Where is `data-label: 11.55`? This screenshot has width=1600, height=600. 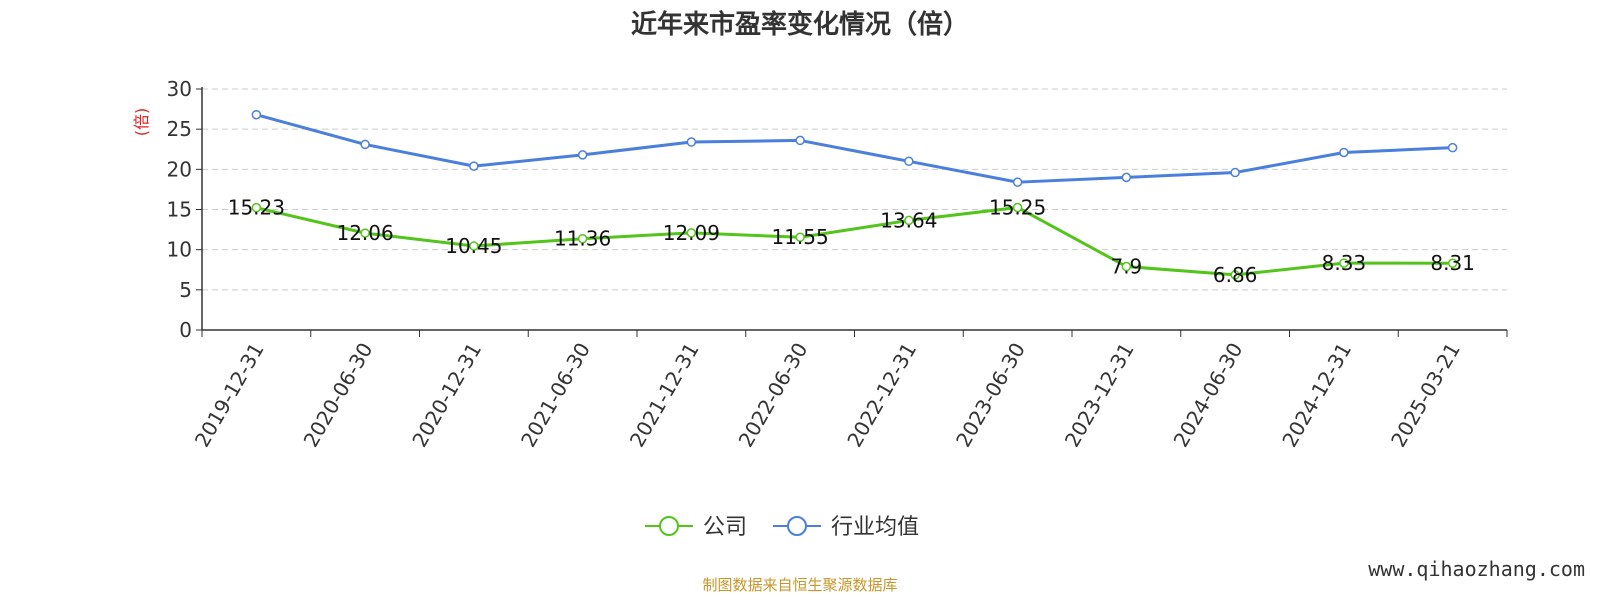
data-label: 11.55 is located at coordinates (799, 237).